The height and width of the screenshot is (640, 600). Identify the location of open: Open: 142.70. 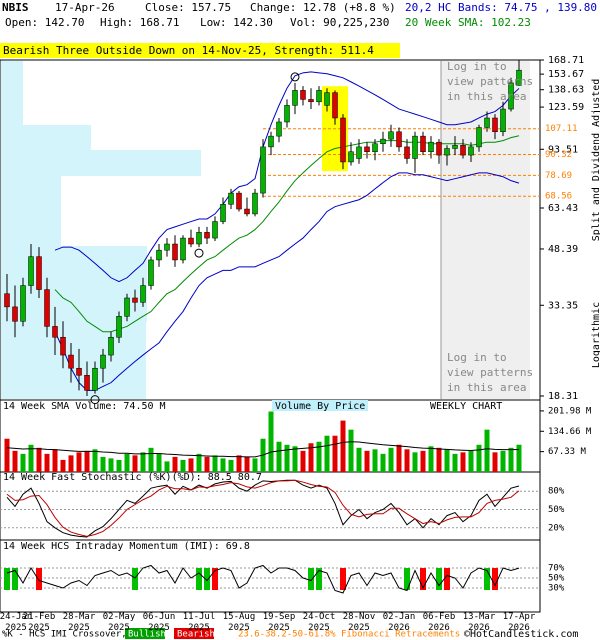
(44, 22).